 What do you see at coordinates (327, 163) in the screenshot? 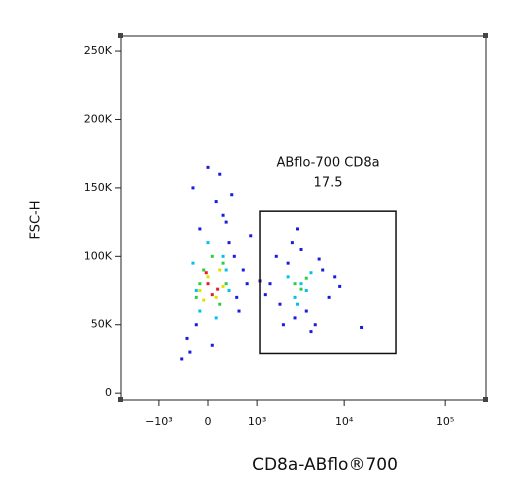
I see `gate-name: ABflo-700 CD8a` at bounding box center [327, 163].